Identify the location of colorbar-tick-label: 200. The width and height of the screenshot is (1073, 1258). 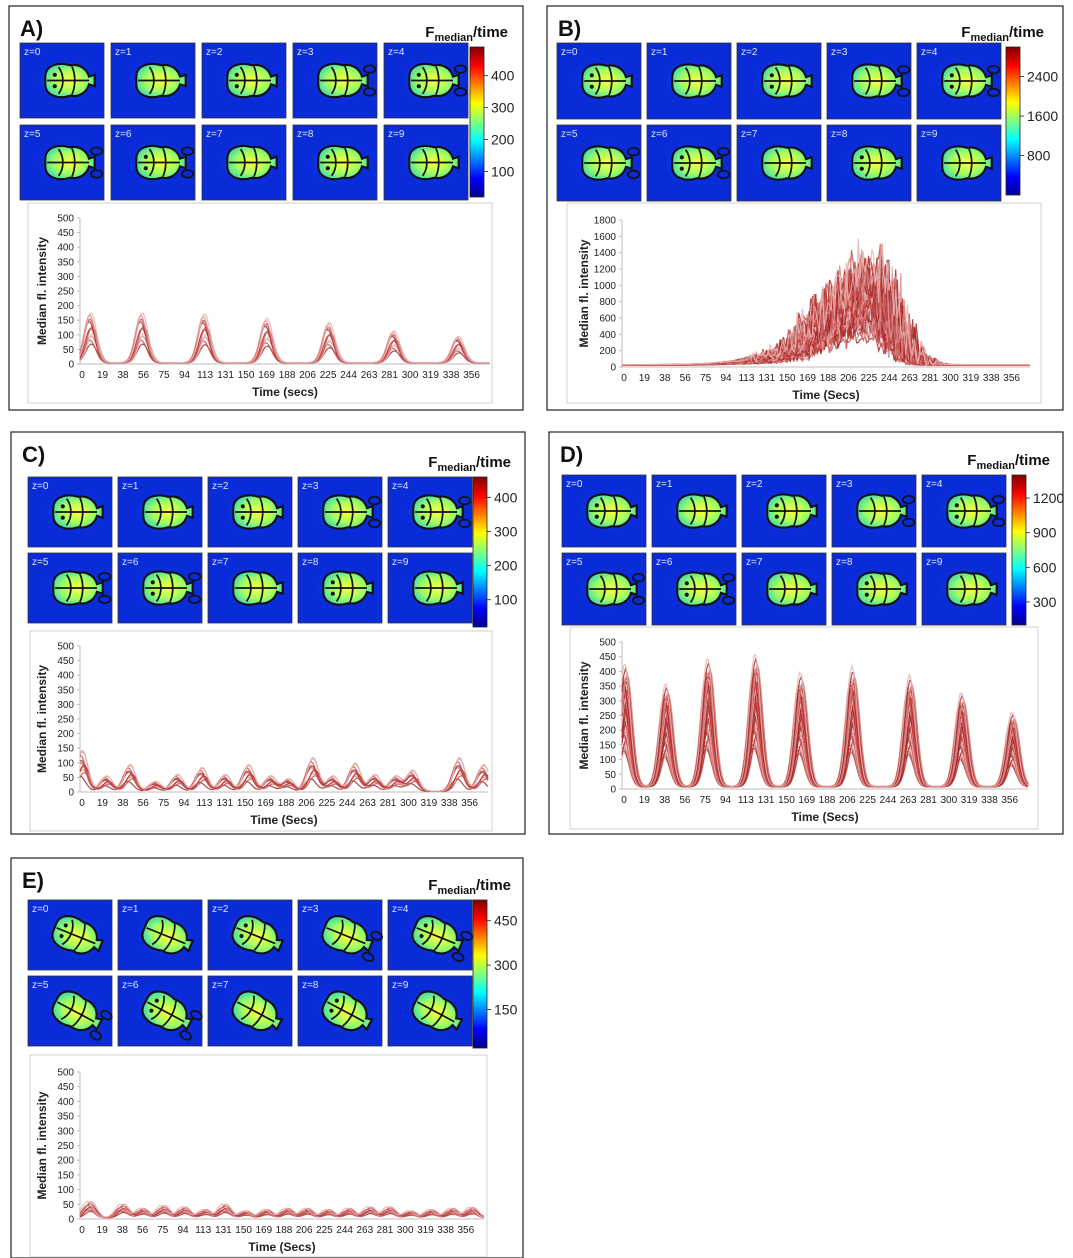
(506, 566).